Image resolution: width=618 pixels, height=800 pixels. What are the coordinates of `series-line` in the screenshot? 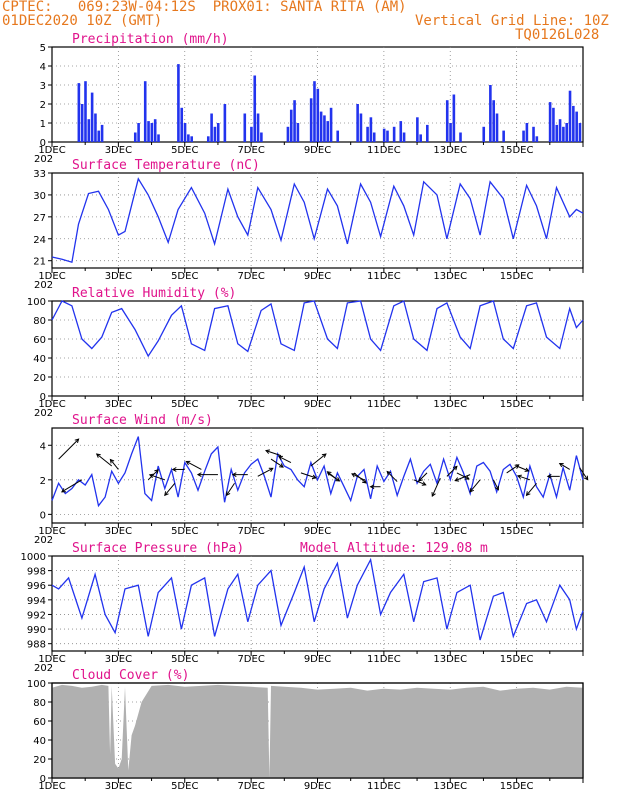 It's located at (317, 220).